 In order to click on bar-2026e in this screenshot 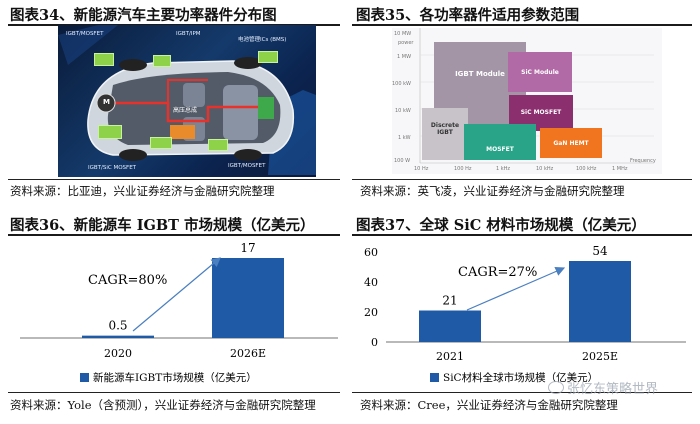, I will do `click(248, 298)`.